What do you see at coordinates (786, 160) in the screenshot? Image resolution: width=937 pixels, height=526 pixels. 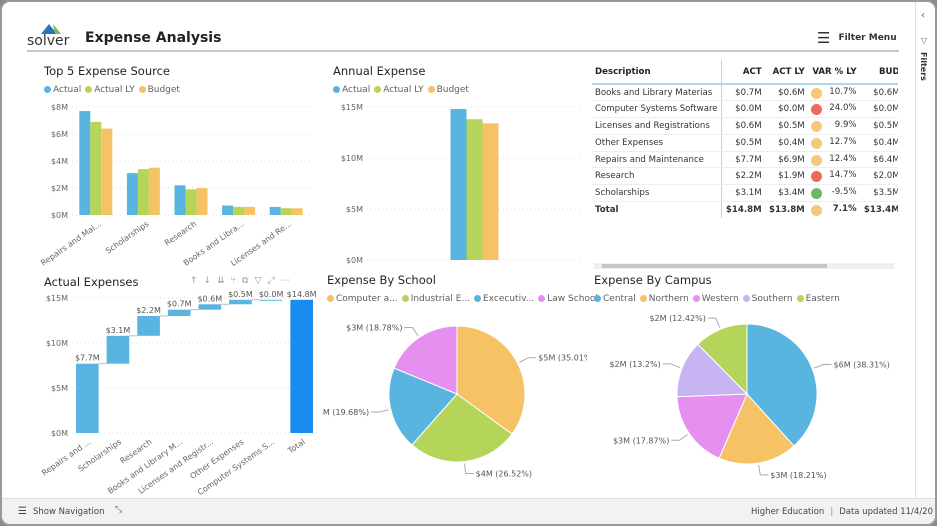 I see `cell-act-ly: $6.9M` at bounding box center [786, 160].